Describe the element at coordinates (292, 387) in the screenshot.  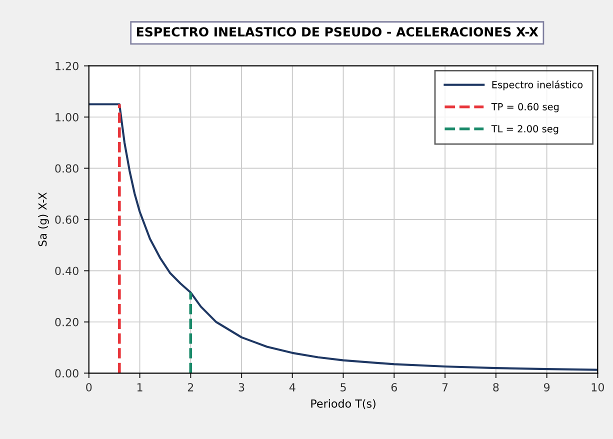
I see `x-tick-label: 4` at that location.